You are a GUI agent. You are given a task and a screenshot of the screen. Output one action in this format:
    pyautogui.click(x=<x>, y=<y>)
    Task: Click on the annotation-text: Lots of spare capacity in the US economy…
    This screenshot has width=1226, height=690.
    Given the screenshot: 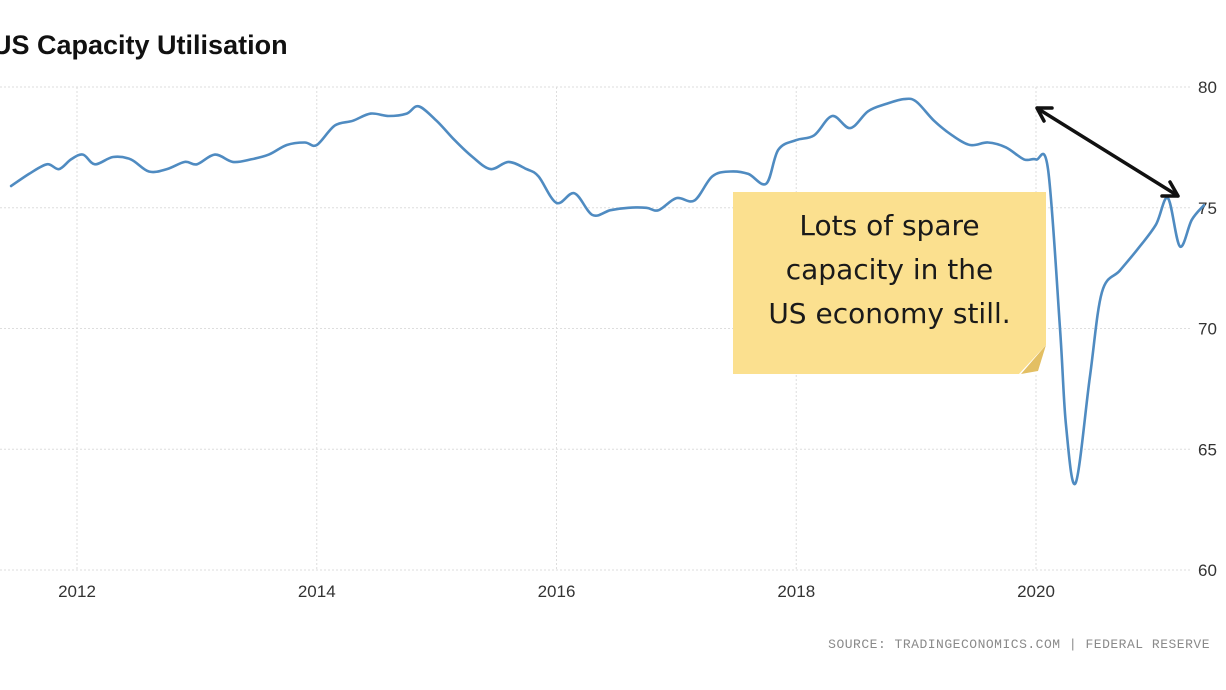 What is the action you would take?
    pyautogui.click(x=889, y=269)
    